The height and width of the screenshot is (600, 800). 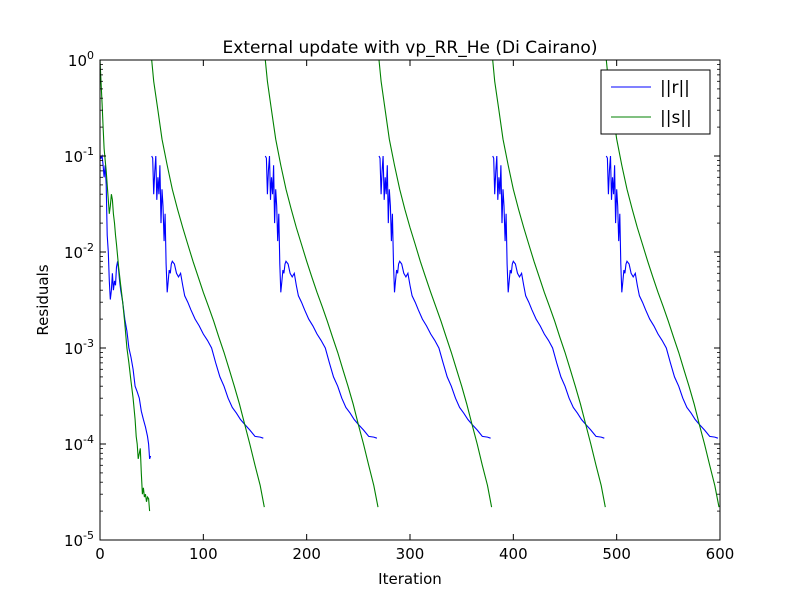 What do you see at coordinates (79, 347) in the screenshot?
I see `y-tick-label: 10⁻³` at bounding box center [79, 347].